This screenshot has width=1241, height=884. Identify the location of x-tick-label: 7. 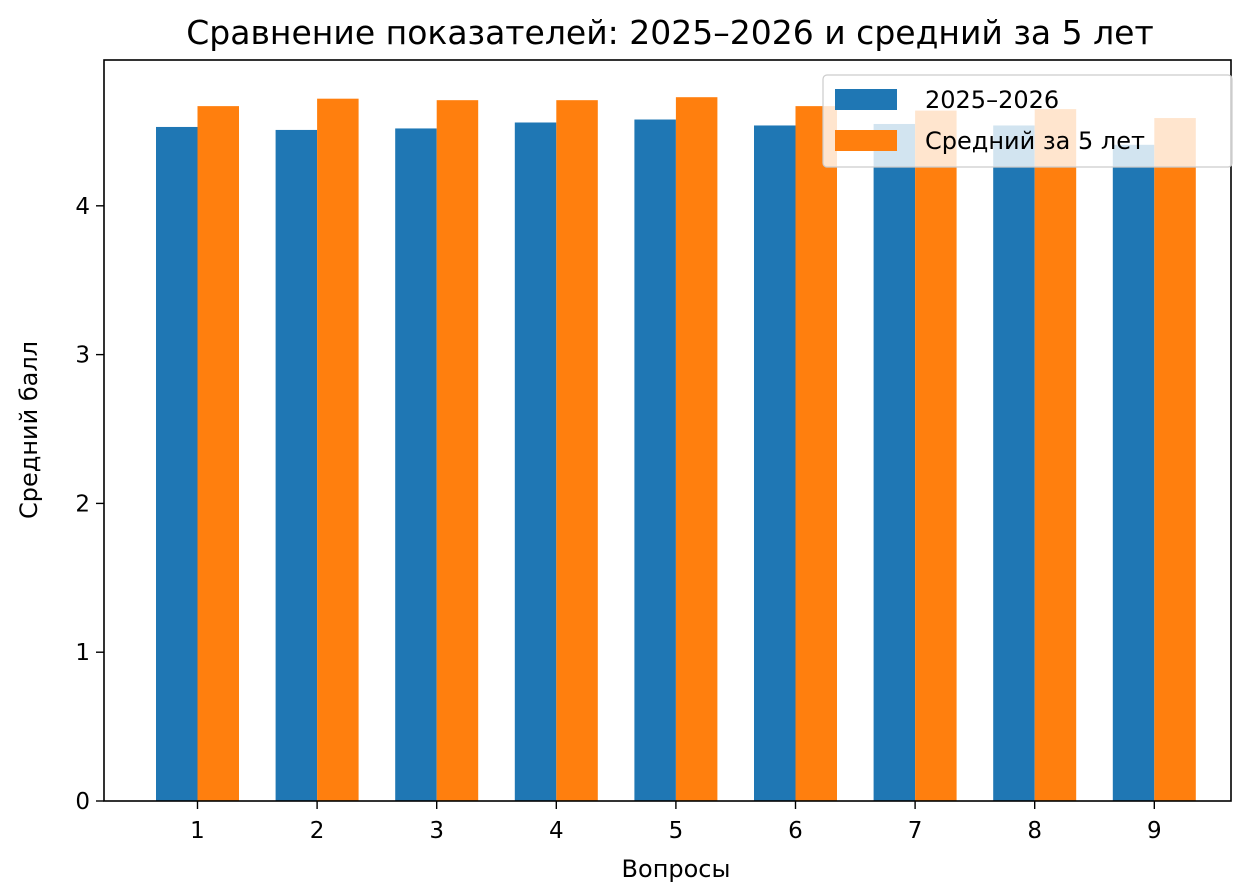
(915, 831).